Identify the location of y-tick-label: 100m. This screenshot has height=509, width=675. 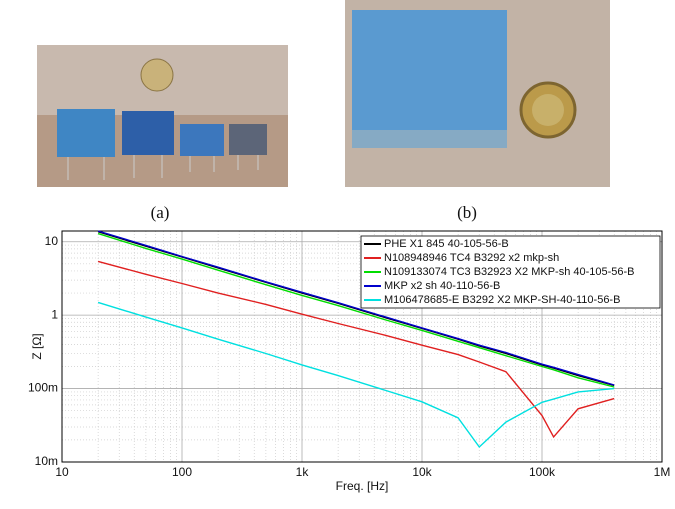
(43, 388).